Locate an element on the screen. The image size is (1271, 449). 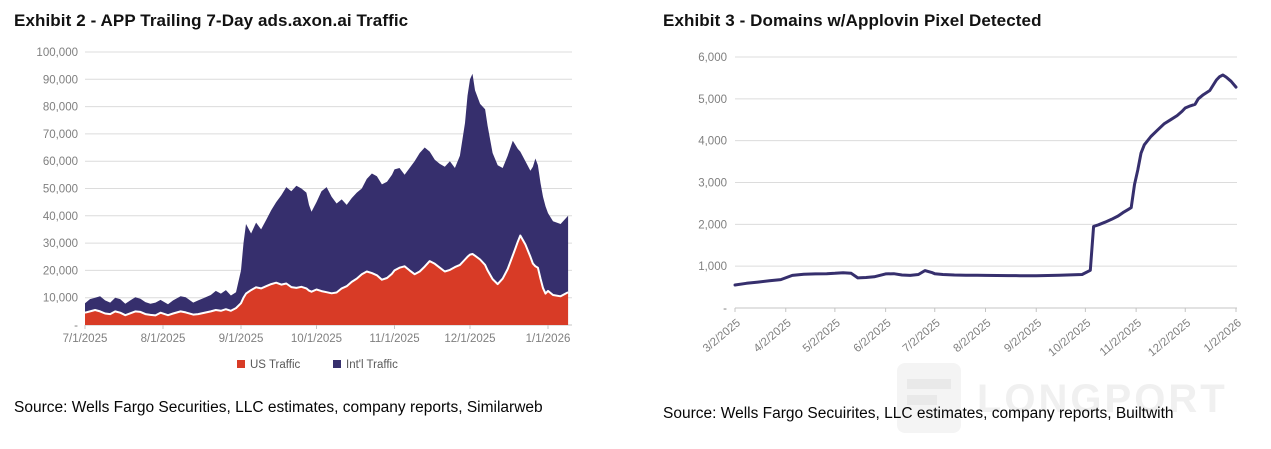
svg-text: 4/2/2025 is located at coordinates (773, 336).